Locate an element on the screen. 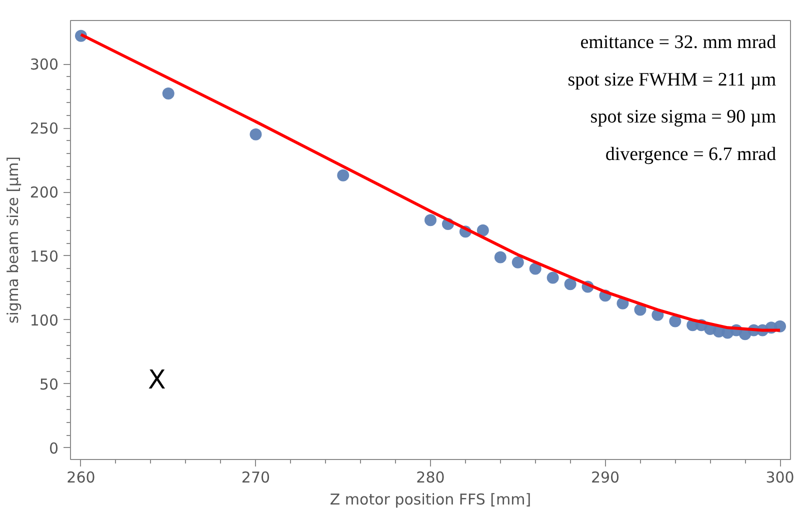 This screenshot has width=805, height=519. annotation: spot size FWHM = 211 µm is located at coordinates (672, 79).